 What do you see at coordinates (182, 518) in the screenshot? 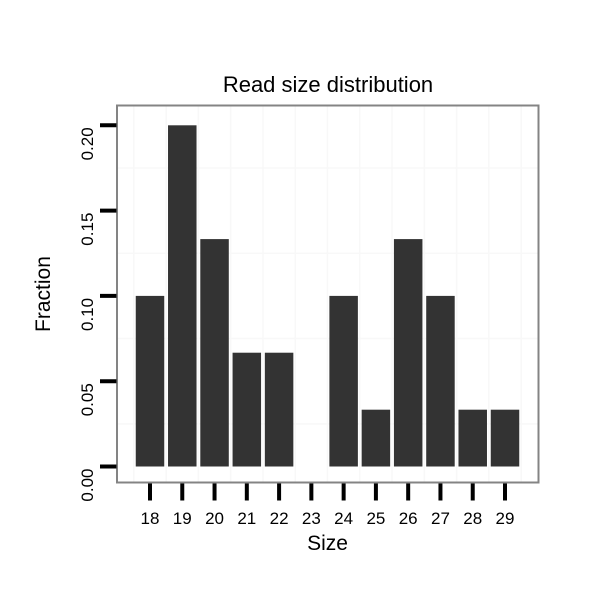
I see `x-tick-label: 19` at bounding box center [182, 518].